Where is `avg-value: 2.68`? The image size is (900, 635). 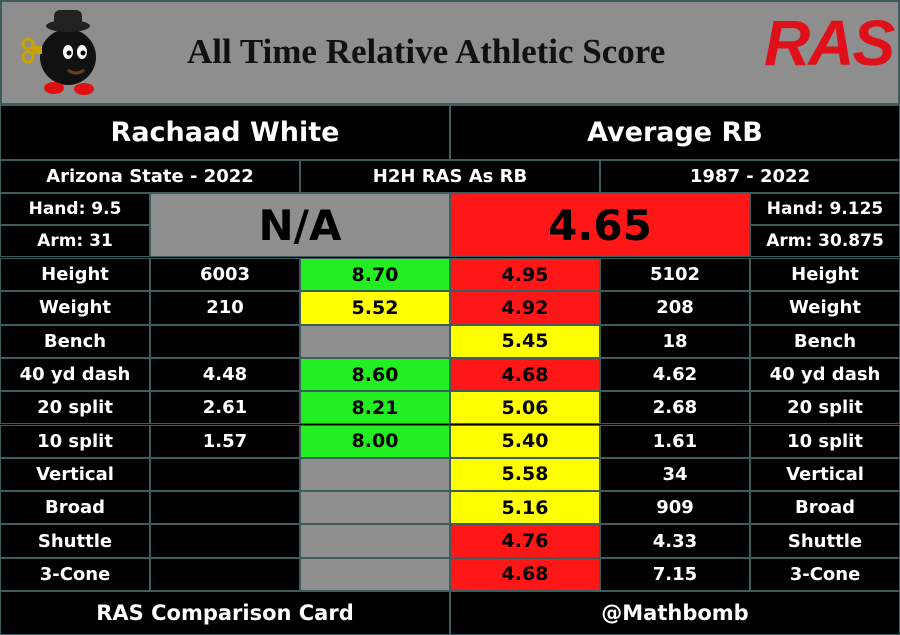
avg-value: 2.68 is located at coordinates (675, 408).